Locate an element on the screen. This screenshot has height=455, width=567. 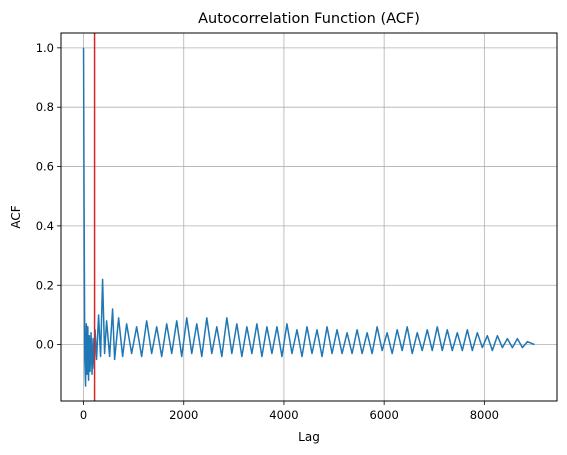
y-axis-ticks: 0.0 0.2 0.4 0.6 0.8 1.0 is located at coordinates (48, 196).